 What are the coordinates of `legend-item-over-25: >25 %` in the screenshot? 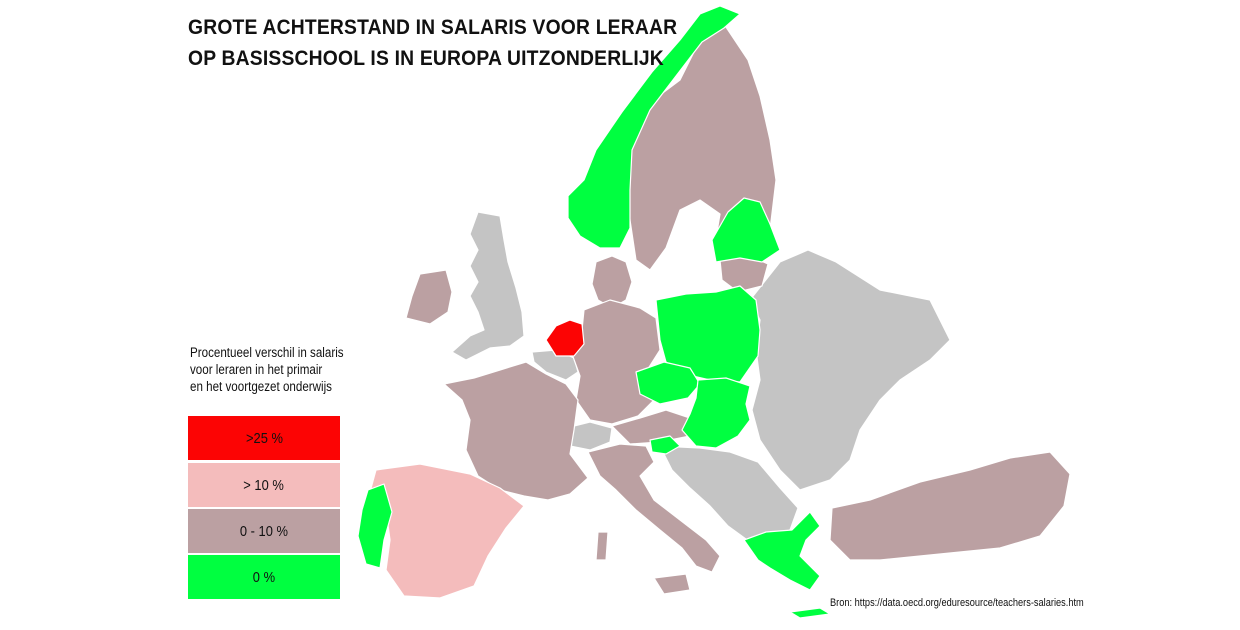 It's located at (264, 438).